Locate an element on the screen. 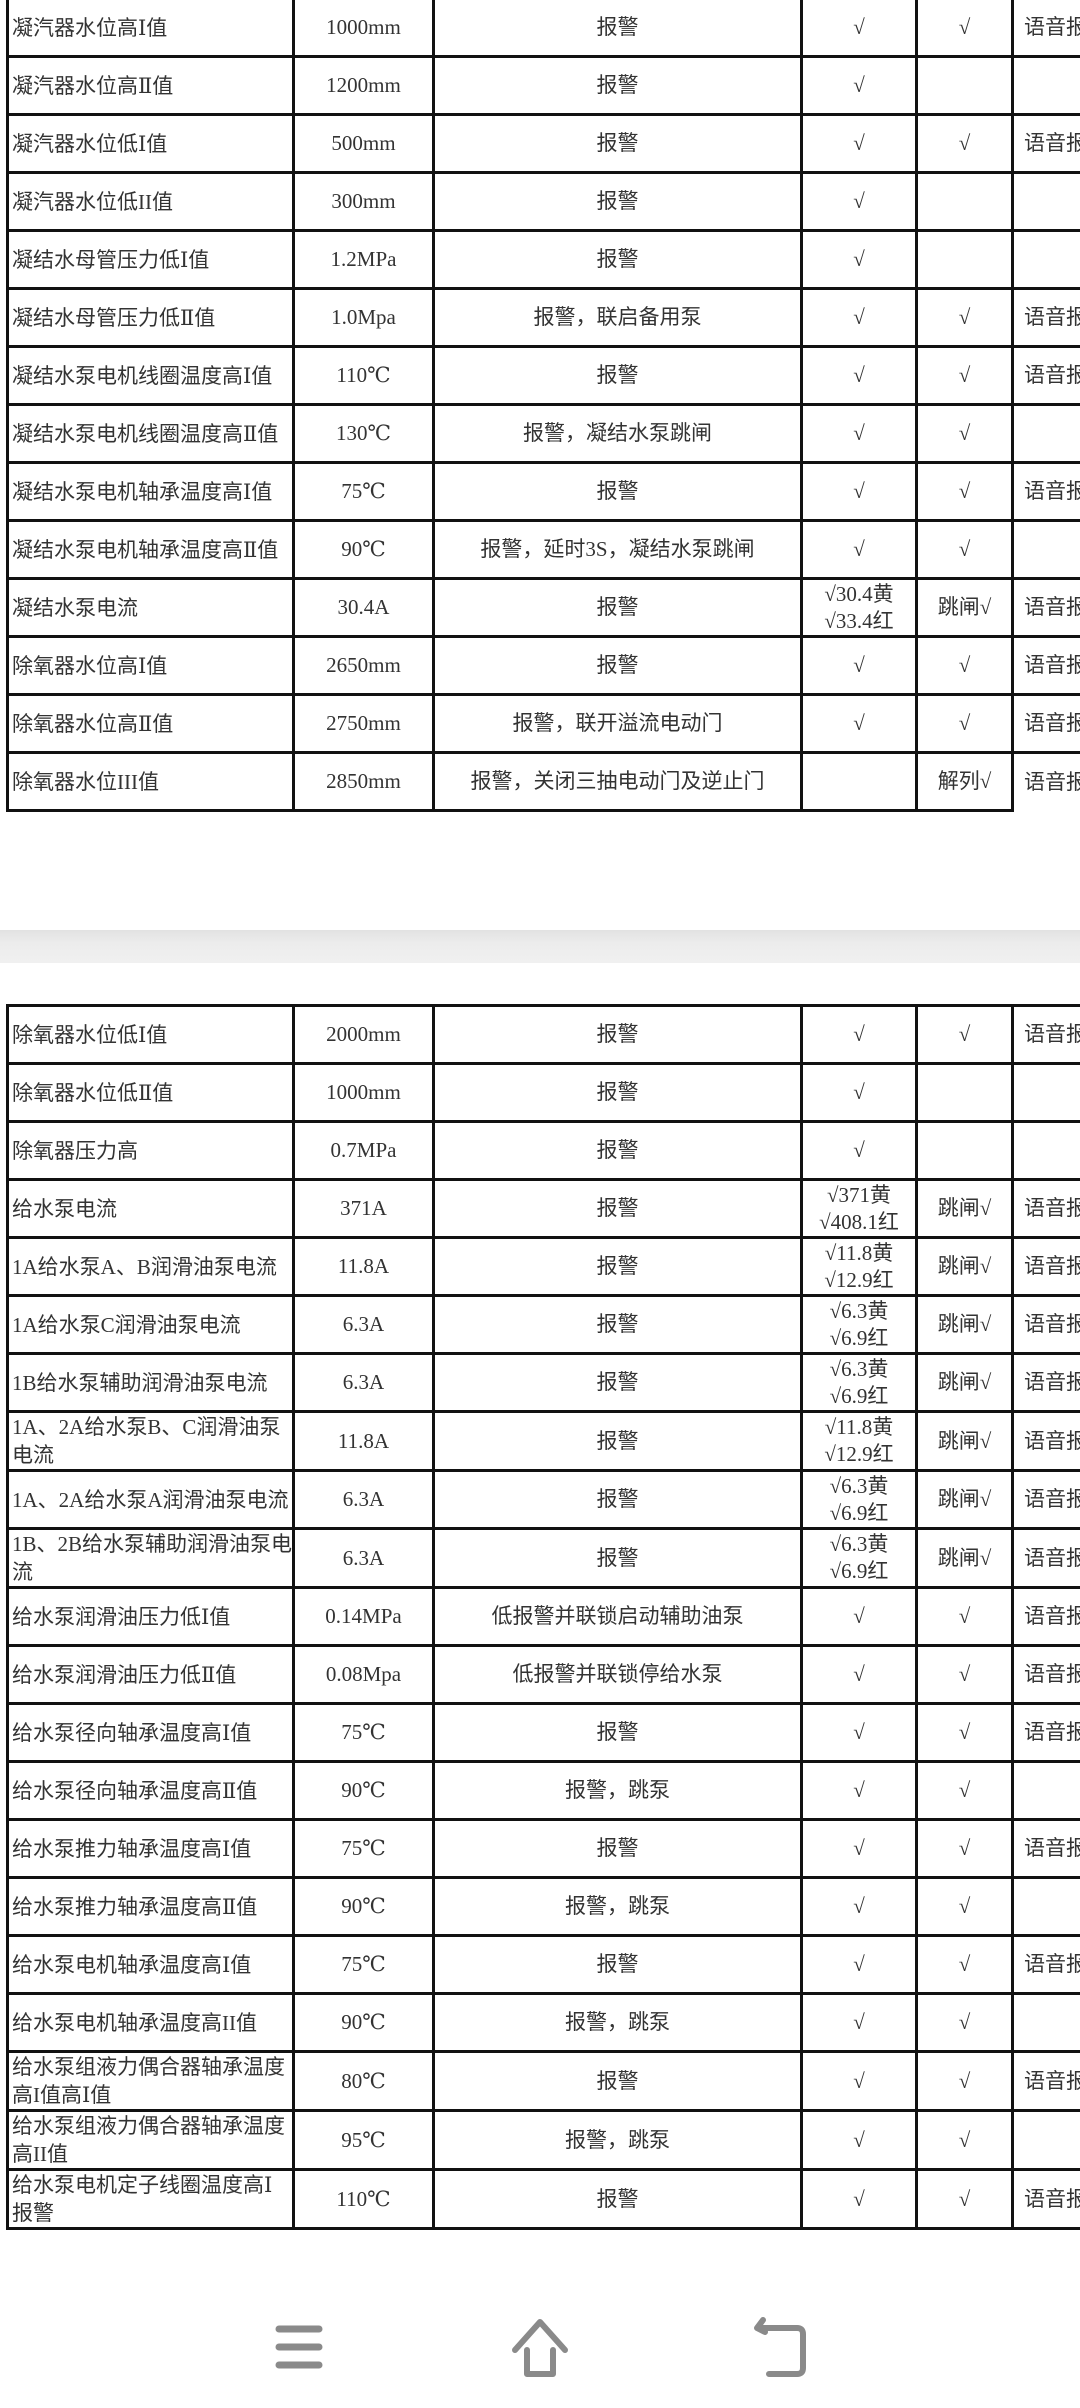 This screenshot has height=2408, width=1080. cell-trip-flag: 解列√ is located at coordinates (964, 781).